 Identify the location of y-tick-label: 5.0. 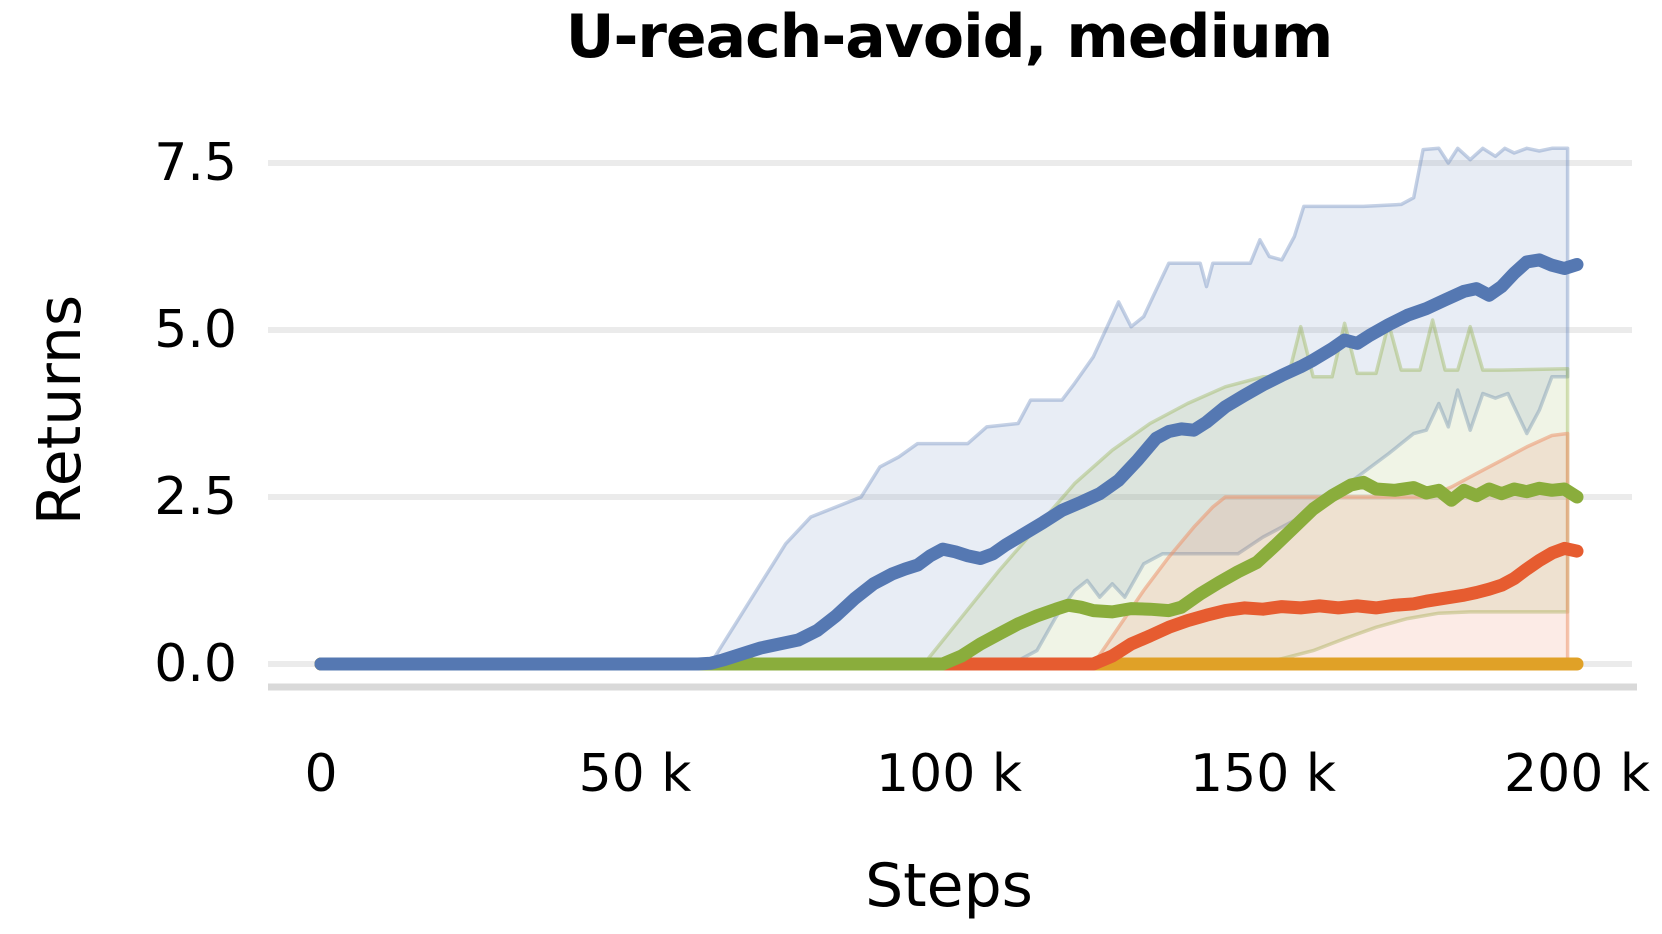
(195, 330).